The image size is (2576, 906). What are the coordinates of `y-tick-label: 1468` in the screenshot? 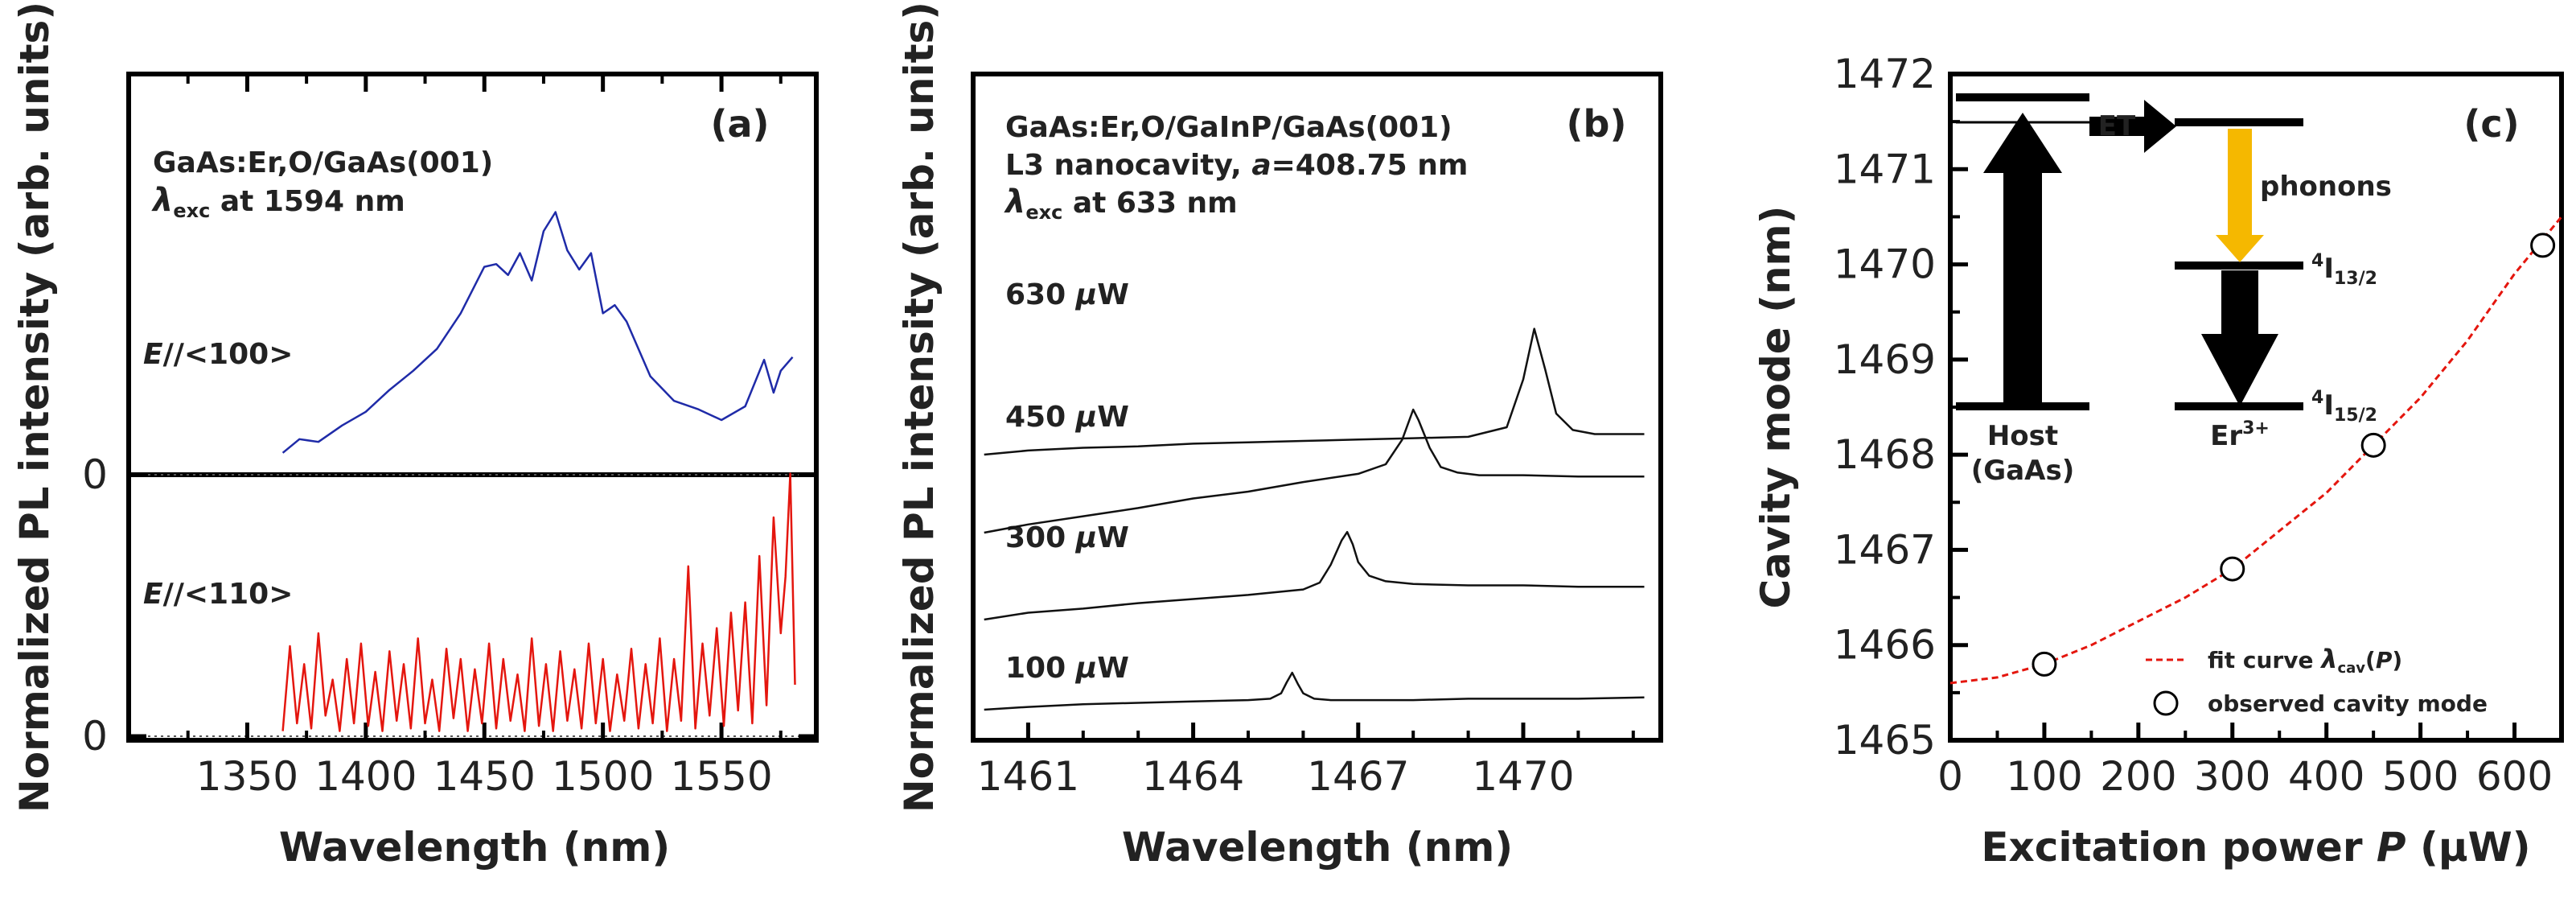 It's located at (1885, 454).